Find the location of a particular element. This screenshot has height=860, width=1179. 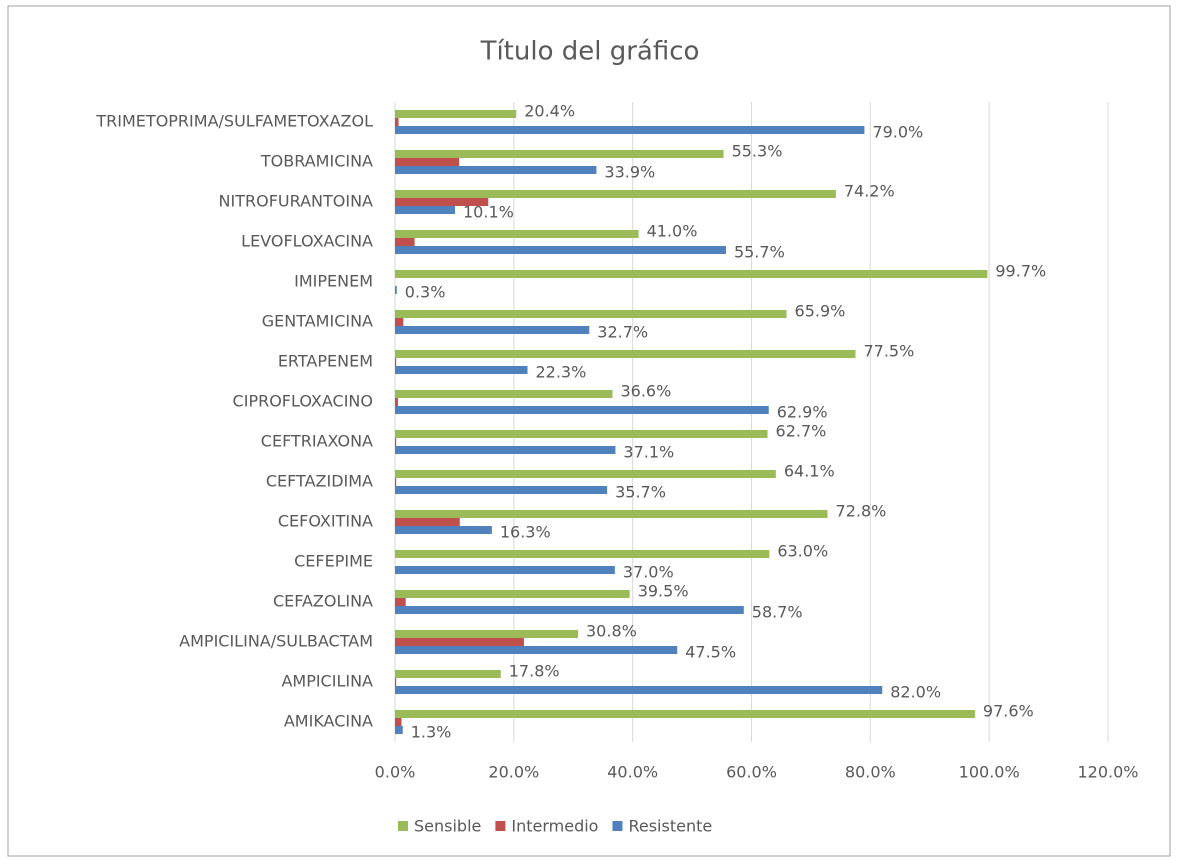

y-tick-label: IMIPENEM is located at coordinates (333, 281).